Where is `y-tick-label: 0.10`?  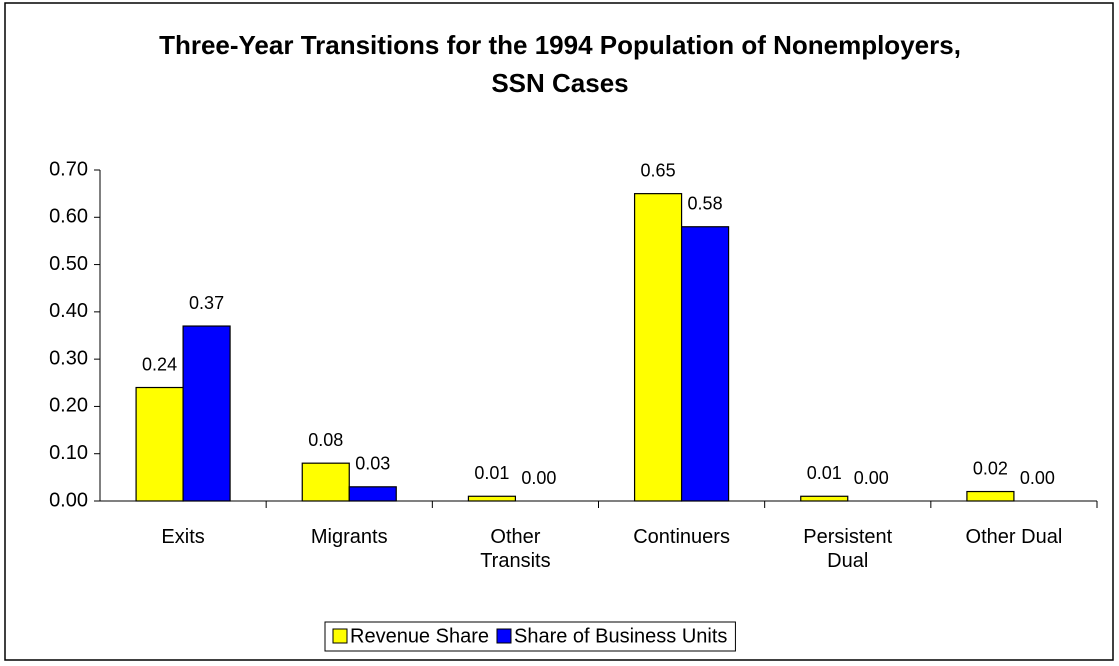
y-tick-label: 0.10 is located at coordinates (68, 453).